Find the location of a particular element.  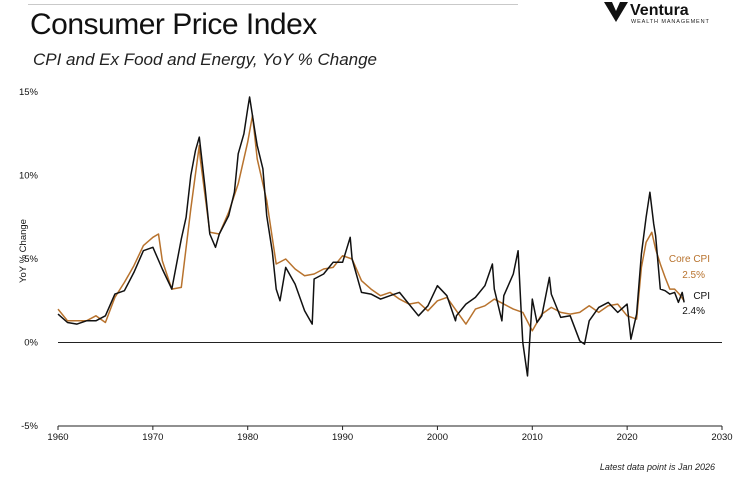

x-tick-label: 2020 is located at coordinates (627, 437).